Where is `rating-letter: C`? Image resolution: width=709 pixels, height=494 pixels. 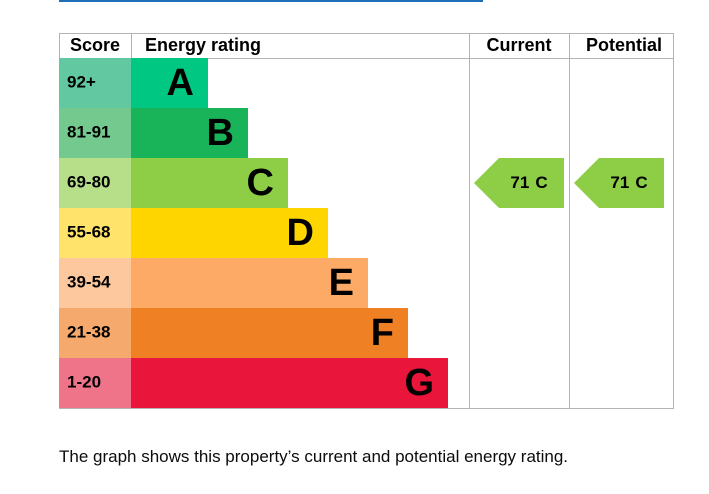 rating-letter: C is located at coordinates (260, 183).